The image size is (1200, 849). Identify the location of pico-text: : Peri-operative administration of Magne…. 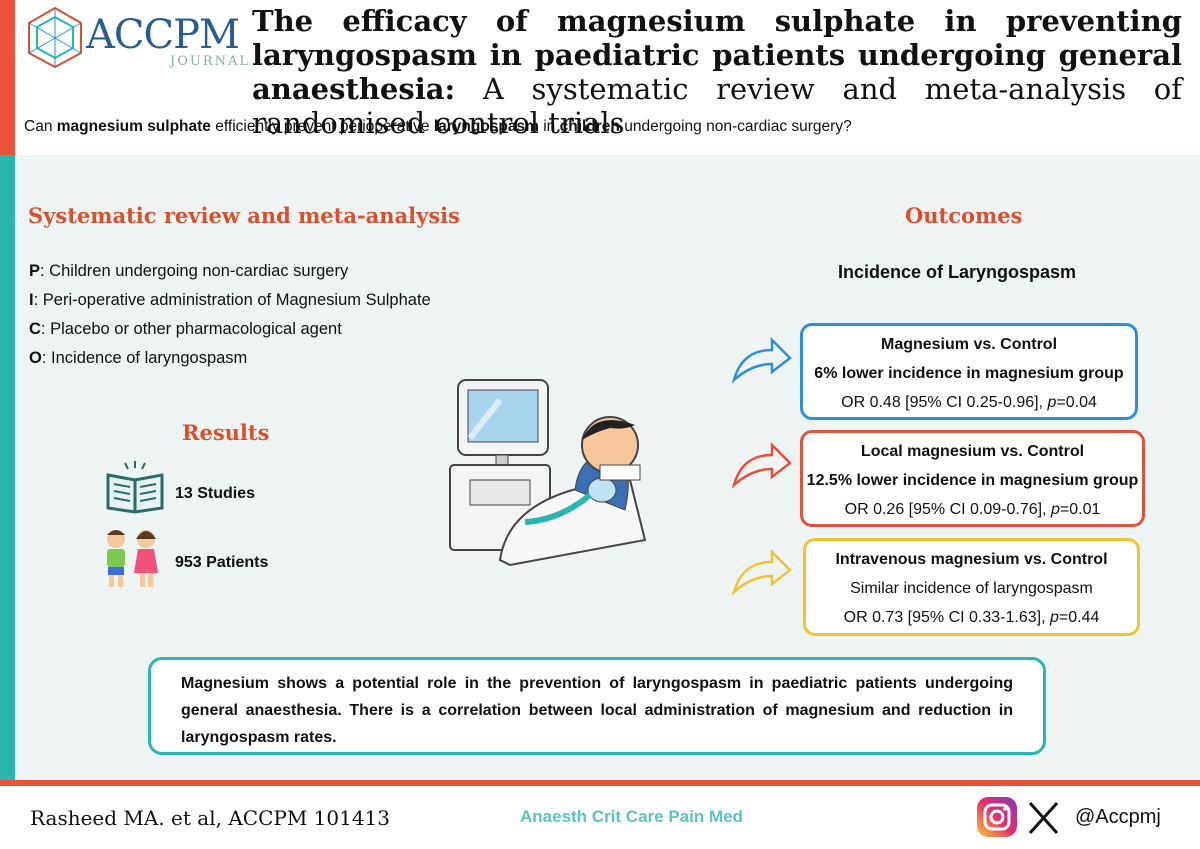
(232, 300).